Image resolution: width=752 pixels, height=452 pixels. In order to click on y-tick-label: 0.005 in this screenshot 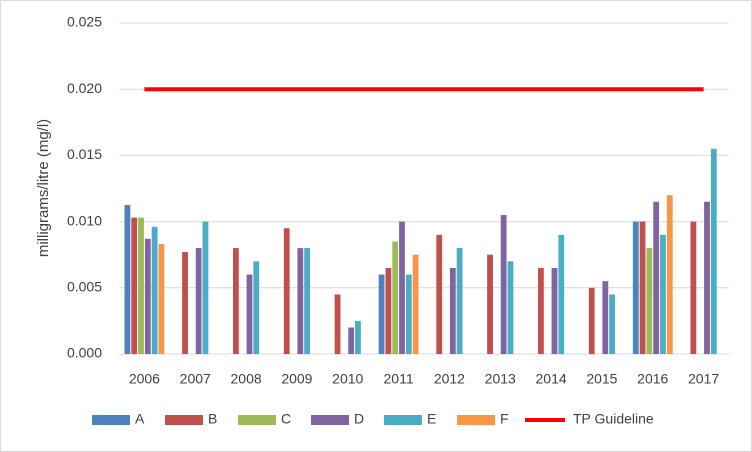, I will do `click(84, 287)`.